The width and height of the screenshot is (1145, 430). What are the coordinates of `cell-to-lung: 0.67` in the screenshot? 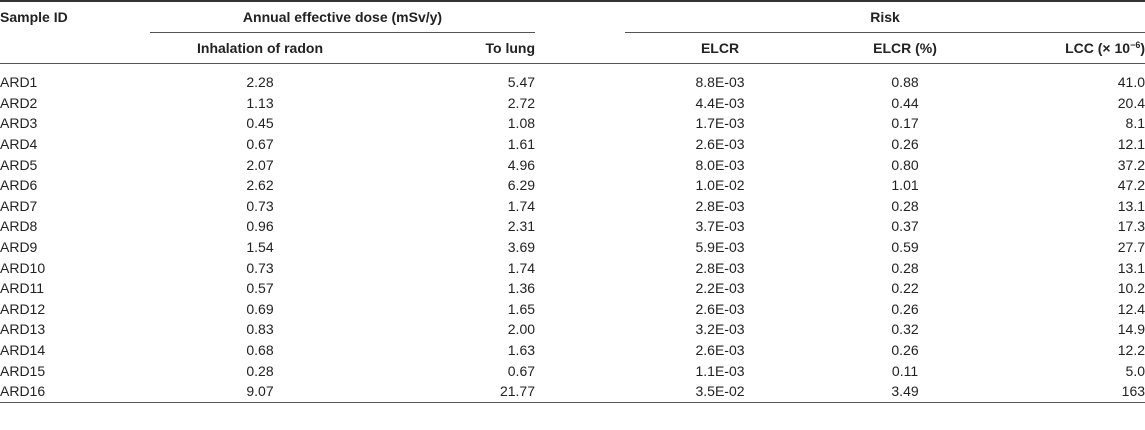 It's located at (521, 370).